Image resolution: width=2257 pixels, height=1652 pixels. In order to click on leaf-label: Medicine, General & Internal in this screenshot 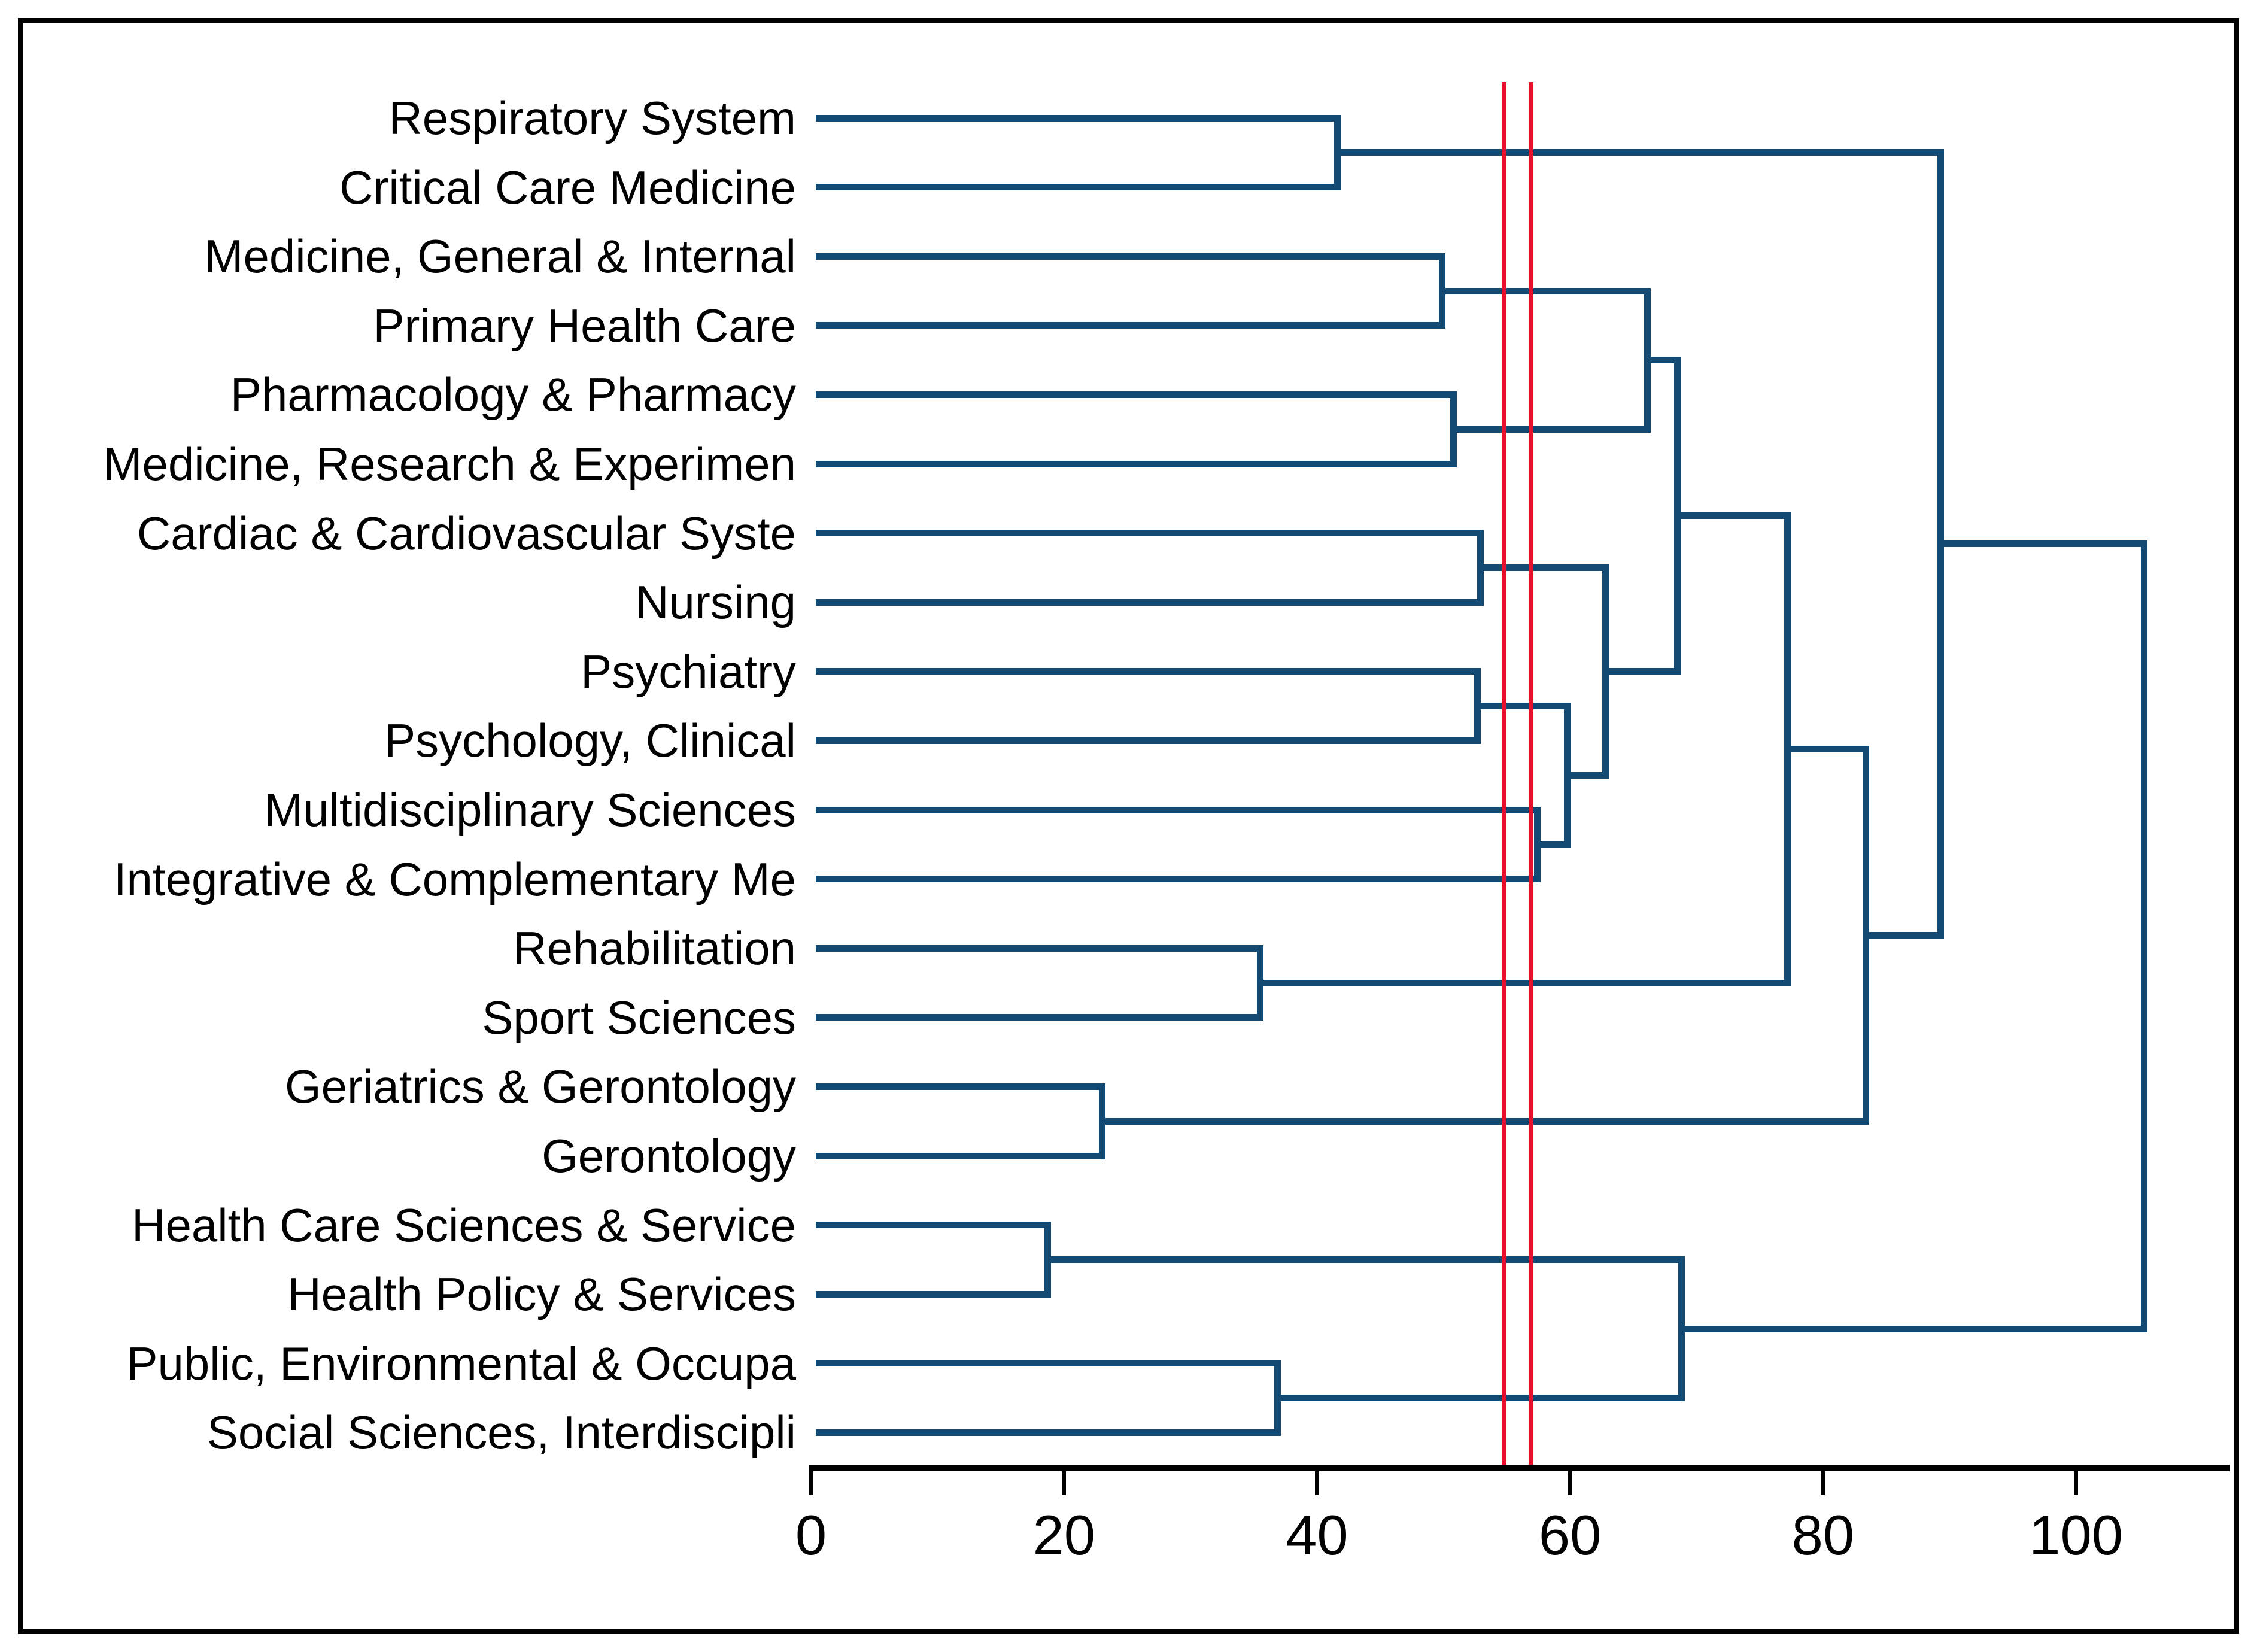, I will do `click(500, 256)`.